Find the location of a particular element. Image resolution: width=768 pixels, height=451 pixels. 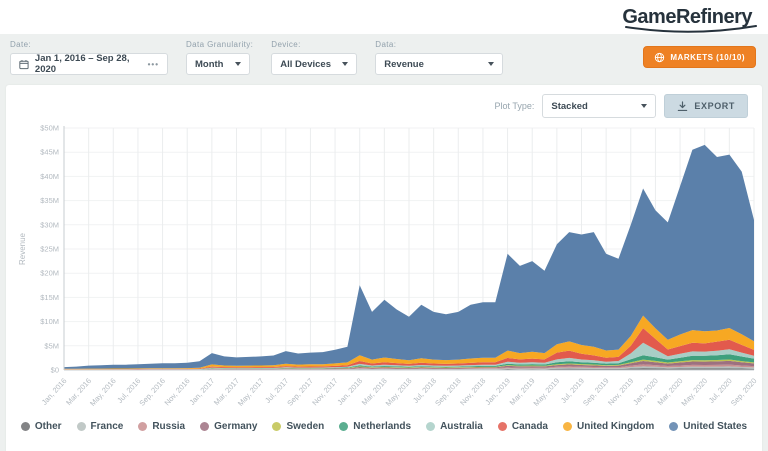

legend-item-sweden: Sweden is located at coordinates (298, 426).